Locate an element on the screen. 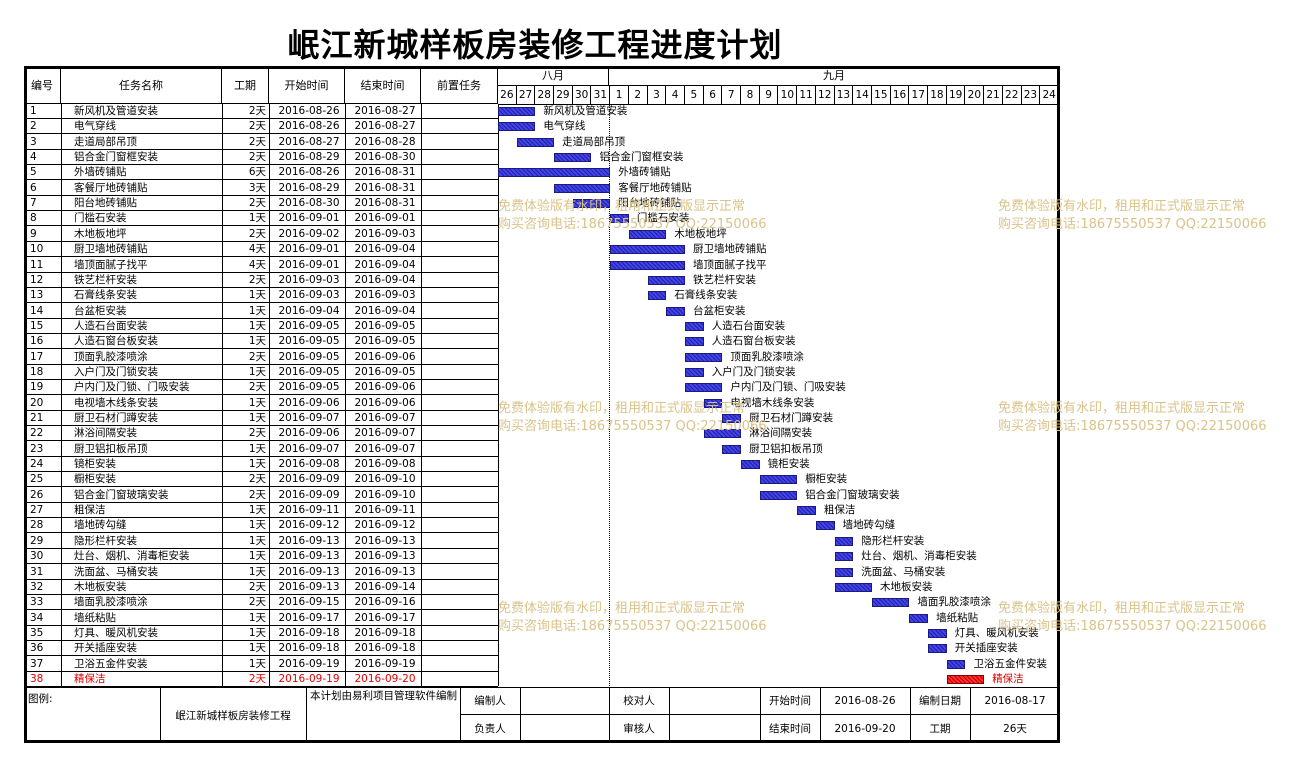 This screenshot has height=765, width=1301. task-end: 2016-09-04 is located at coordinates (385, 310).